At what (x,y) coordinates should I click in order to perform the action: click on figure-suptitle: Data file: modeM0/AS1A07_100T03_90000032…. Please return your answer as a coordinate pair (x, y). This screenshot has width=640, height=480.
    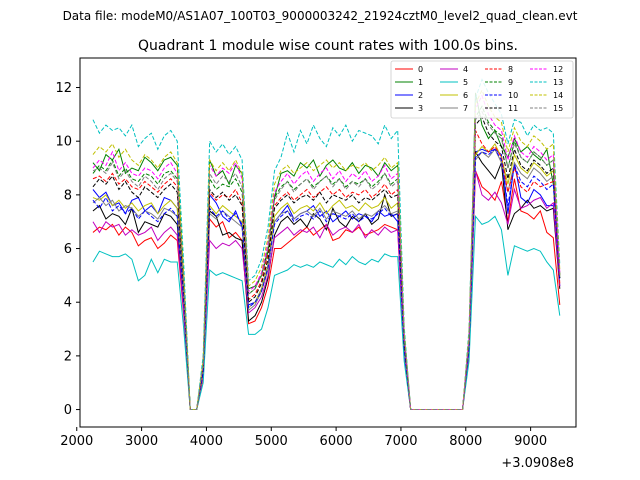
    Looking at the image, I should click on (320, 16).